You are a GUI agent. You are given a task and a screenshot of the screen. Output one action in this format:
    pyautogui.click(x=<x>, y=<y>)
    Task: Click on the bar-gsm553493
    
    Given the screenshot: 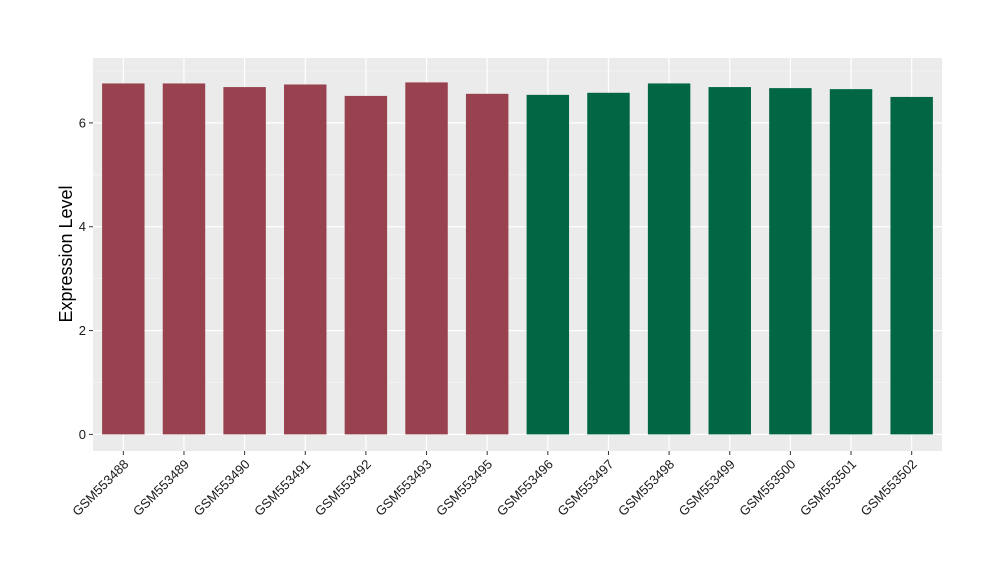 What is the action you would take?
    pyautogui.click(x=426, y=258)
    